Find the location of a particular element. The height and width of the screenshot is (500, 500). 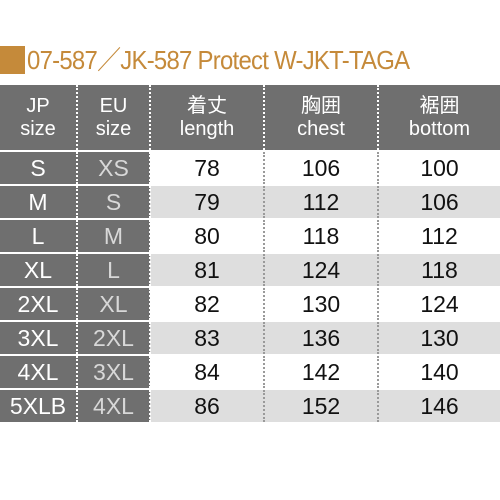

cell-bottom: 118 is located at coordinates (438, 269).